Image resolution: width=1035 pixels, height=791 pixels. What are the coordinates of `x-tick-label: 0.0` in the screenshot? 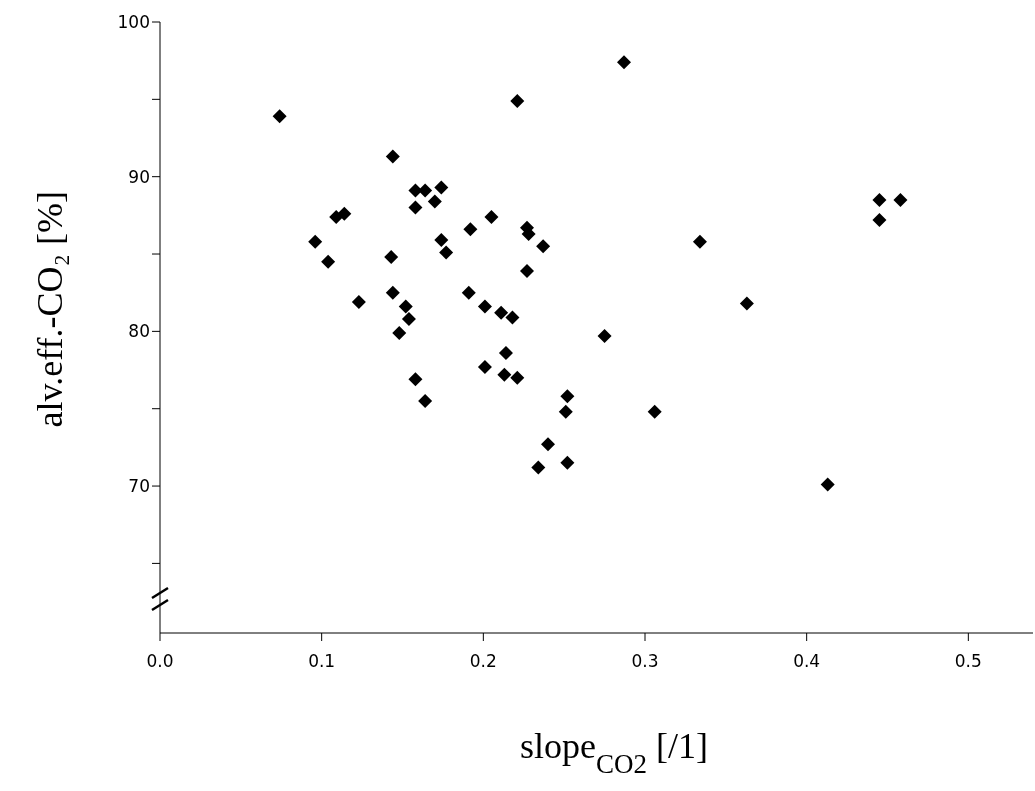 It's located at (160, 661).